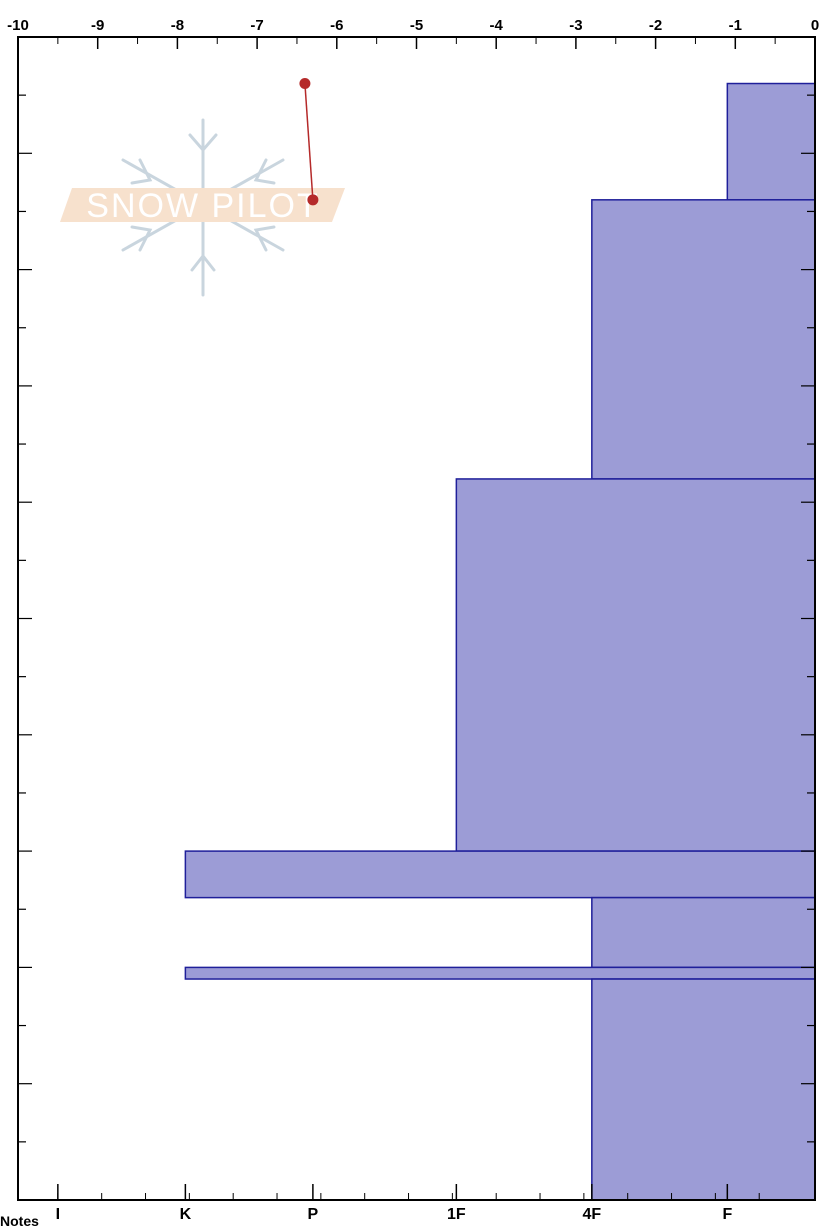 This screenshot has height=1229, width=820. I want to click on temp-tick-label: -5, so click(416, 25).